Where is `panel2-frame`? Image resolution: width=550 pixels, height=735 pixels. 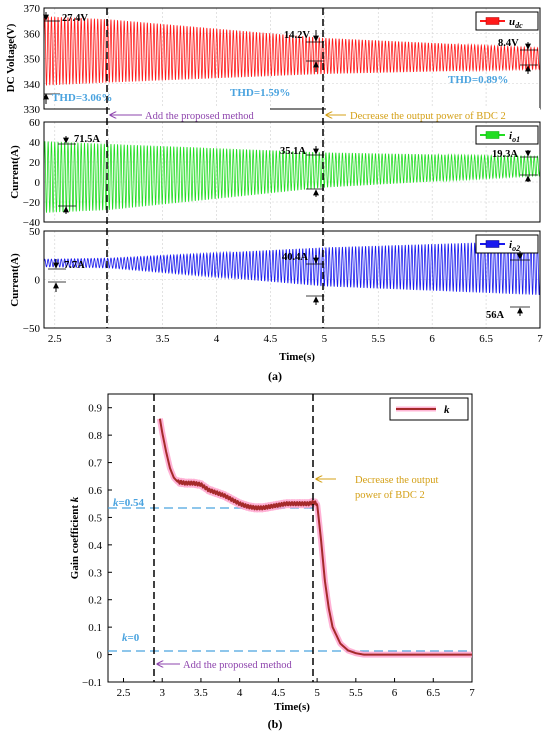
panel2-frame is located at coordinates (292, 172).